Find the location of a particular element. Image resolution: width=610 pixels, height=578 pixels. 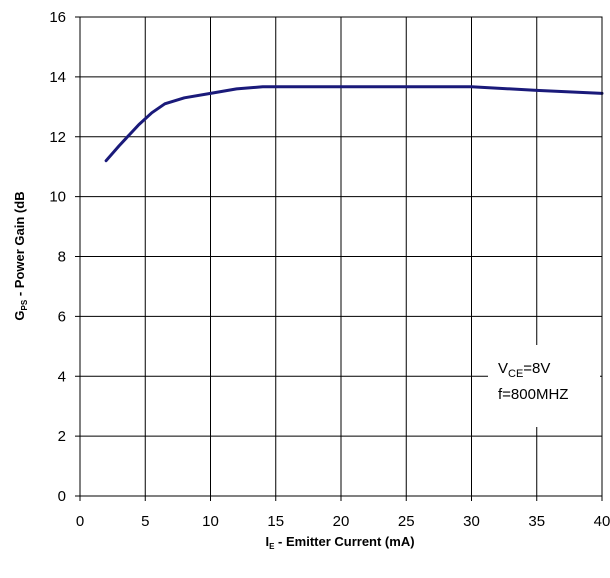

annotation-background is located at coordinates (544, 386).